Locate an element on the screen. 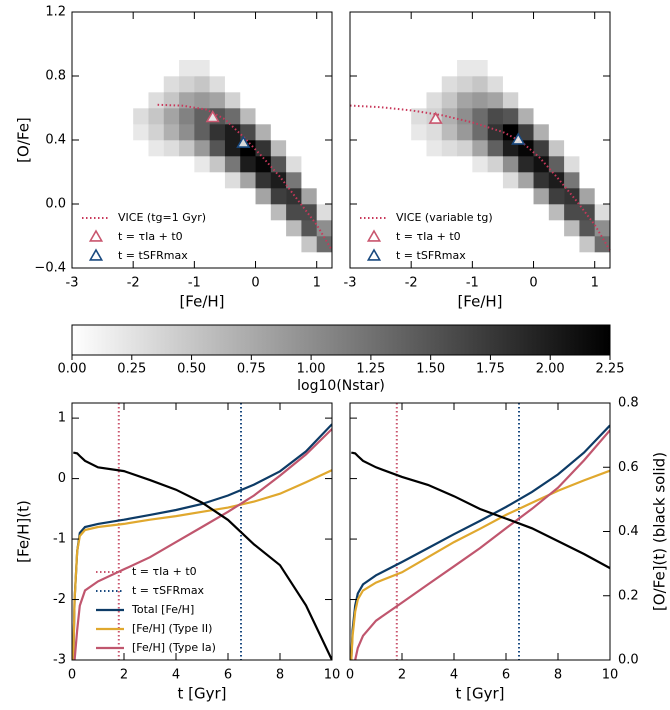 The image size is (670, 710). legend-label: VICE (variable tg) is located at coordinates (444, 217).